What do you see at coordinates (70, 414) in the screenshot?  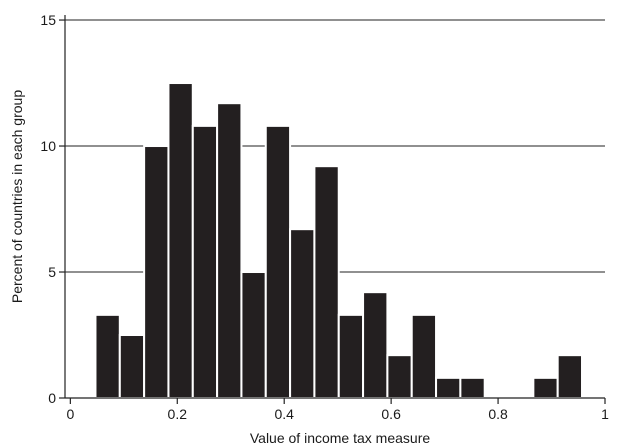 I see `x-tick-label: 0` at bounding box center [70, 414].